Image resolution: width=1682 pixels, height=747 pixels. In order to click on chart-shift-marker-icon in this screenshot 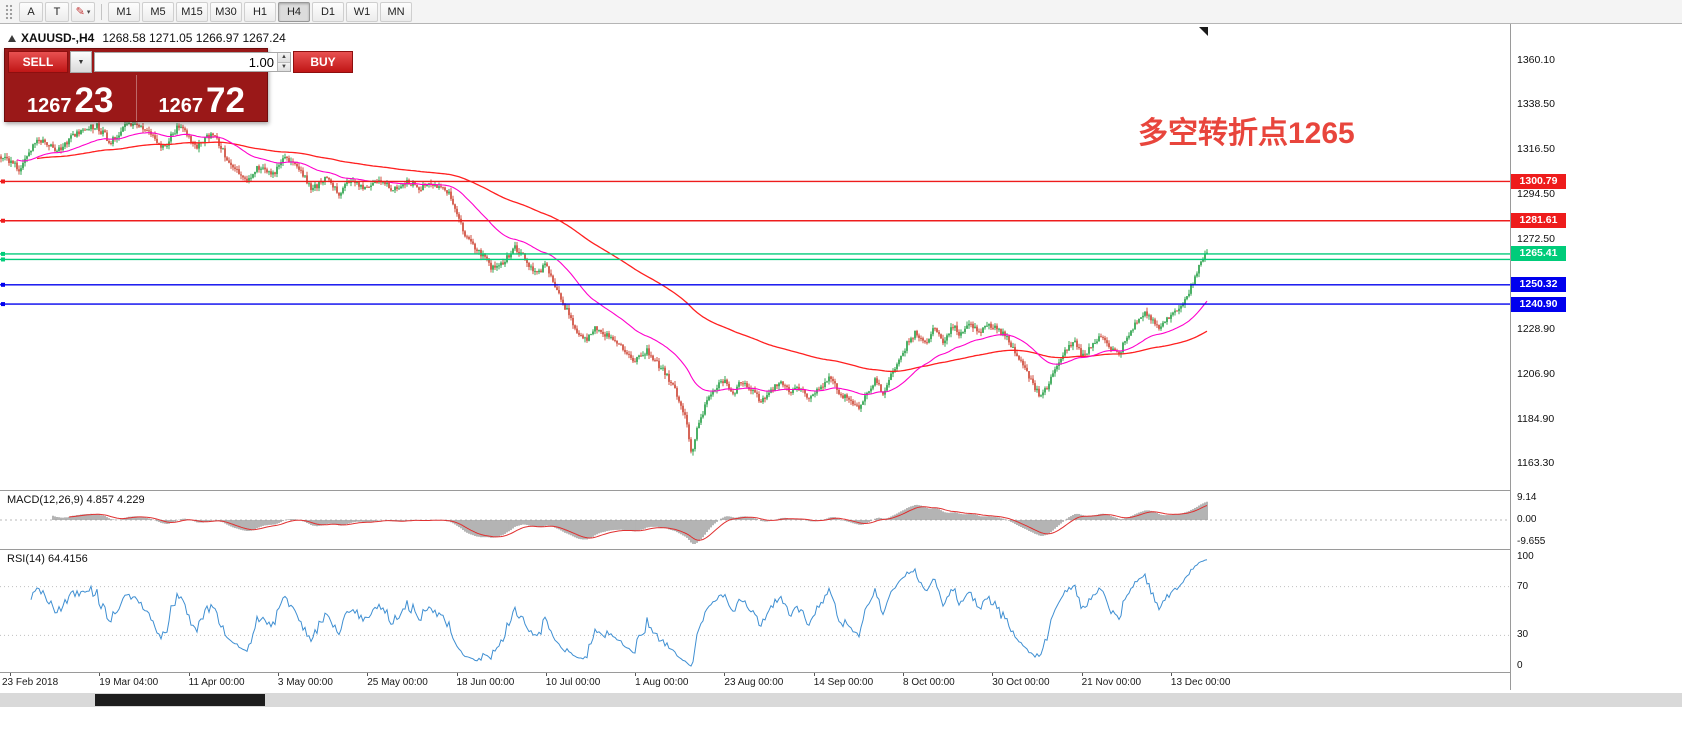, I will do `click(1203, 31)`.